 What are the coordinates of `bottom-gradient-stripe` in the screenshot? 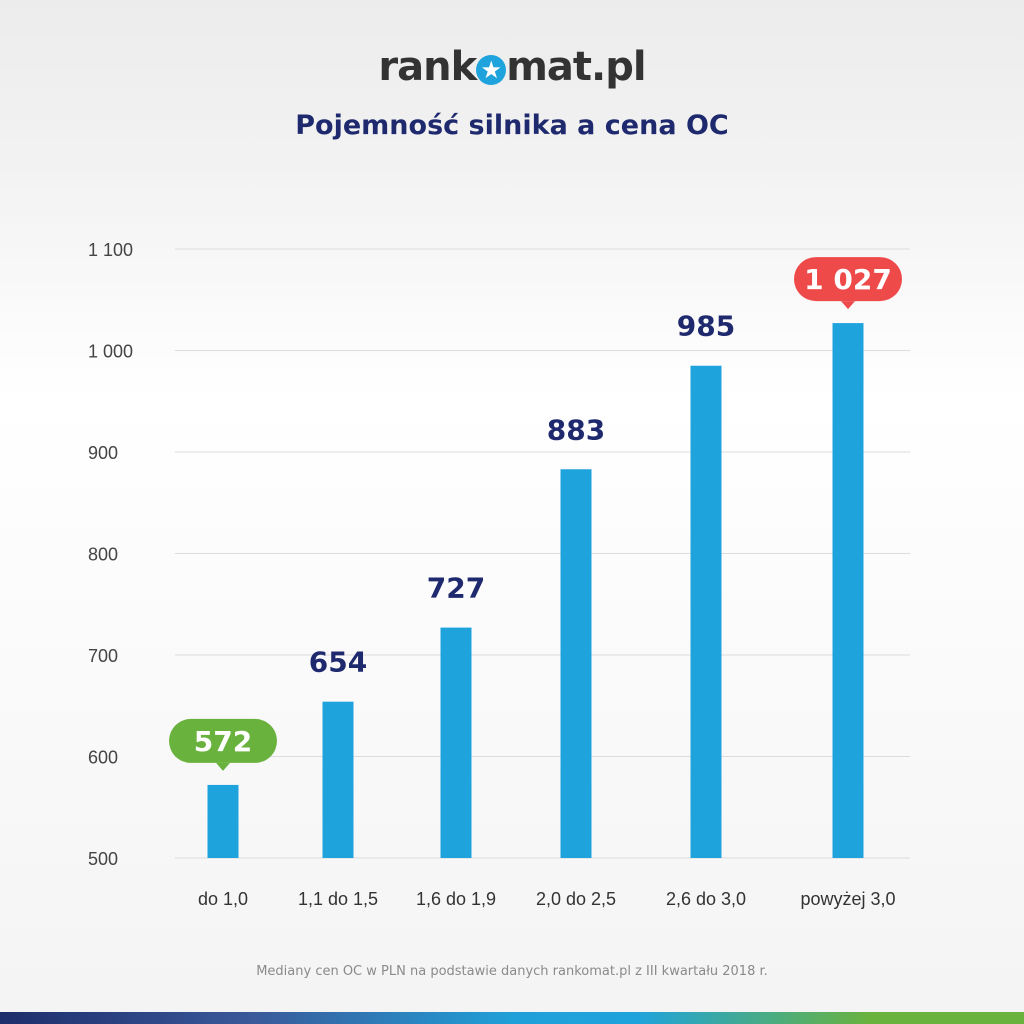 It's located at (512, 1018).